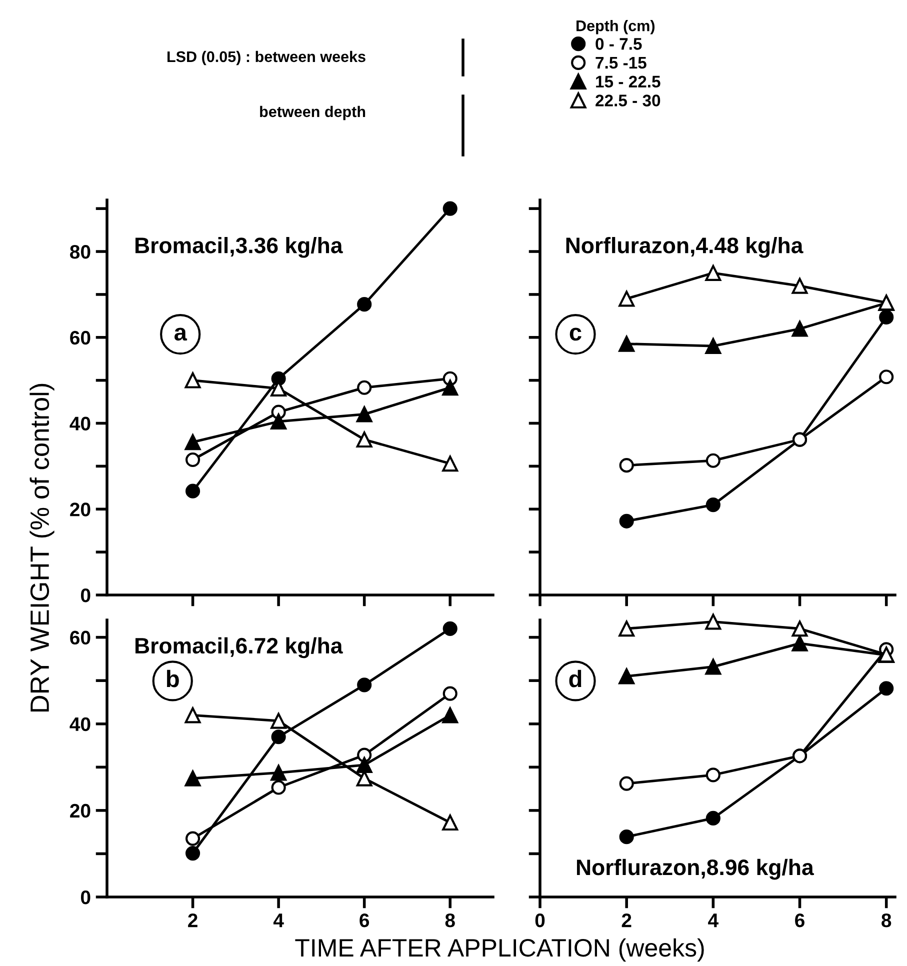  I want to click on text: between depth, so click(313, 113).